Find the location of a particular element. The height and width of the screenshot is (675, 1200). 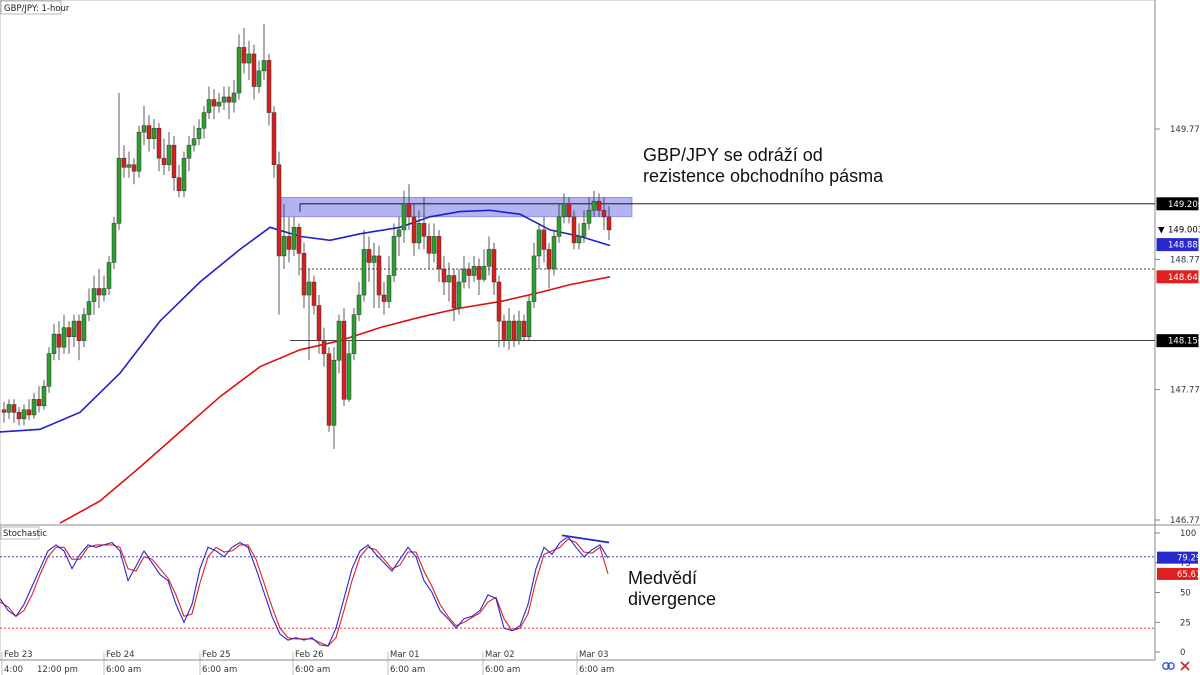

price-tick-label: 146.774 is located at coordinates (1185, 521).